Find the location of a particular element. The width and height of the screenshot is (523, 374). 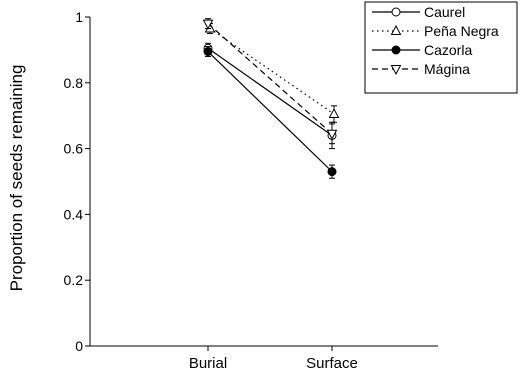

legend-label: Caurel is located at coordinates (444, 12).